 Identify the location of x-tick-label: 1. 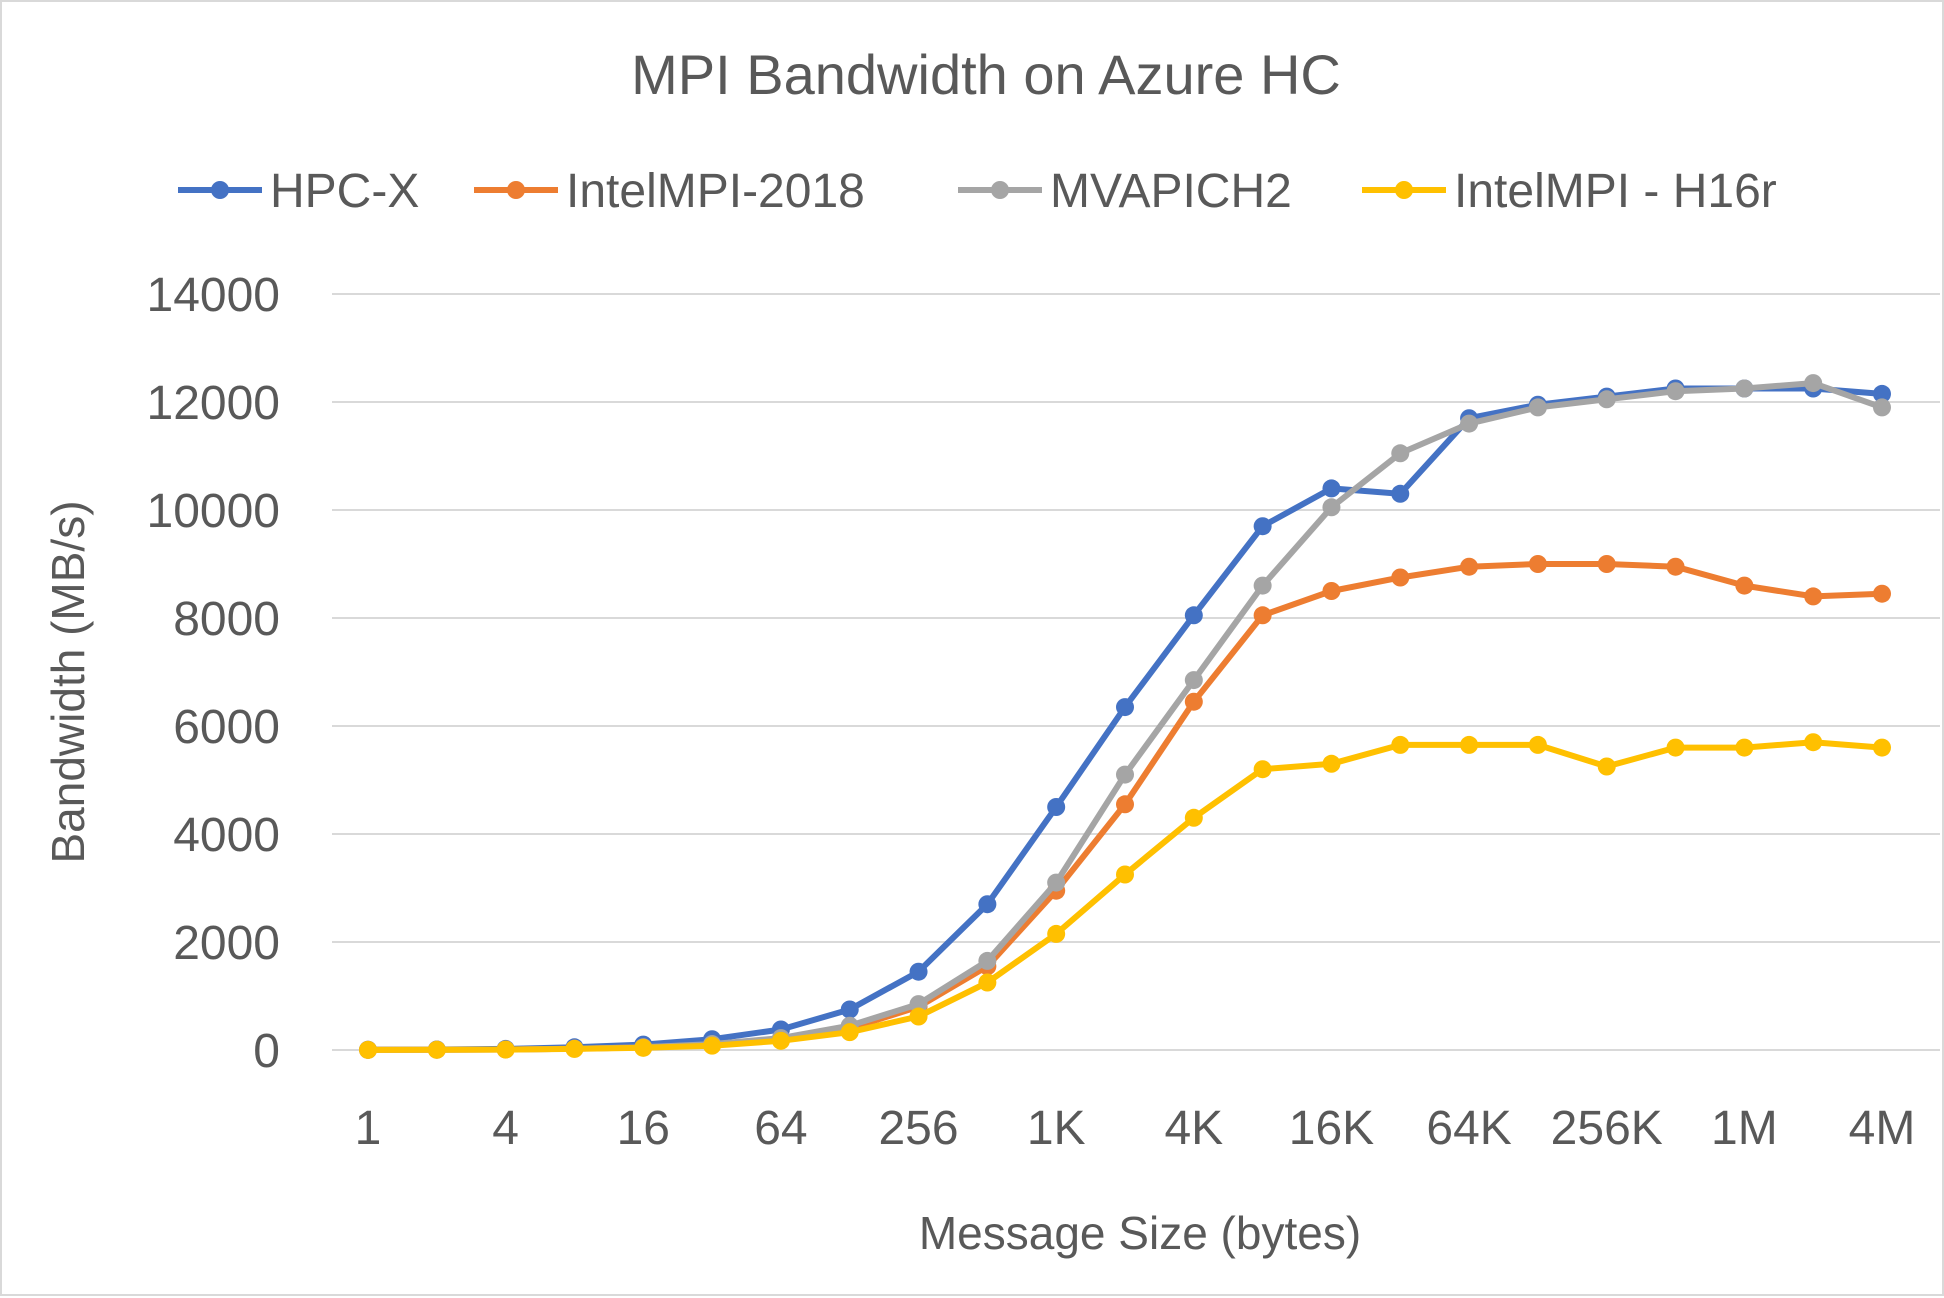
(368, 1128).